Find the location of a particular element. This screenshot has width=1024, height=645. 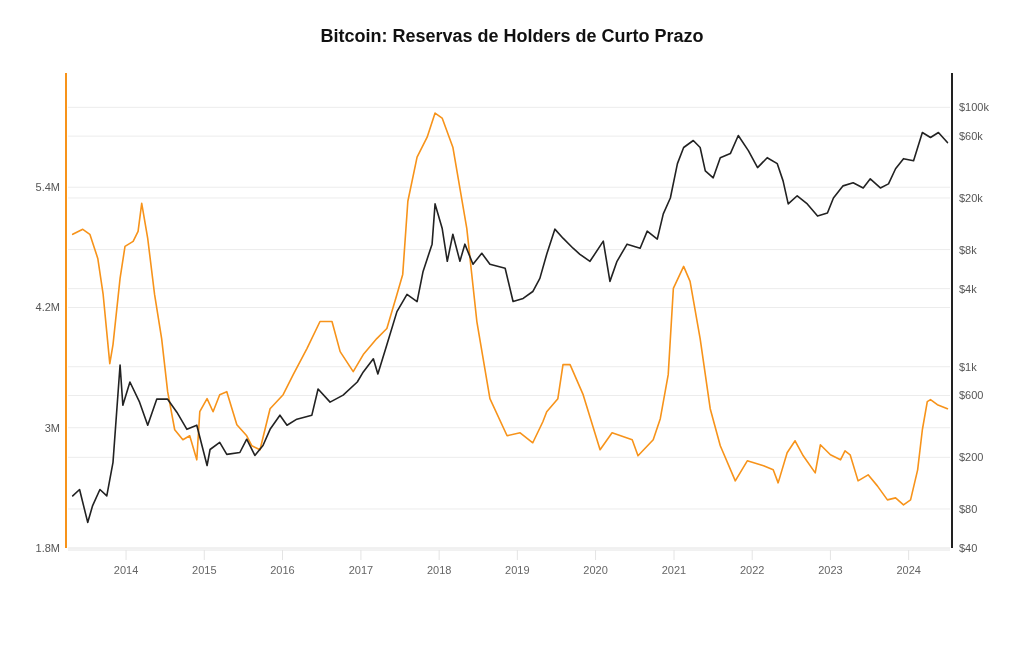

chart-title: Bitcoin: Reservas de Holders de Curto Prazo is located at coordinates (512, 36).